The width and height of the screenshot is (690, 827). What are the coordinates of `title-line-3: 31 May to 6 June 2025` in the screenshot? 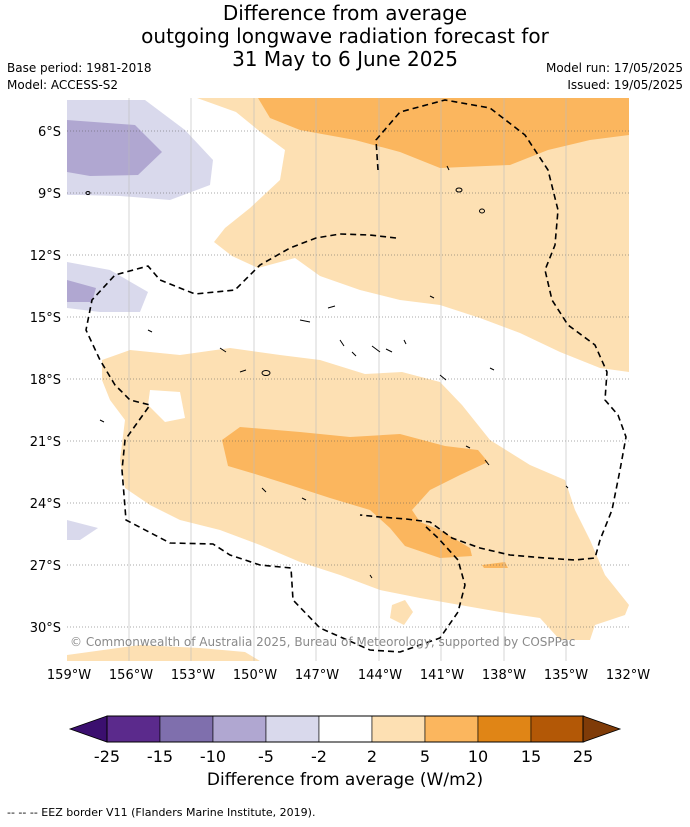 It's located at (345, 59).